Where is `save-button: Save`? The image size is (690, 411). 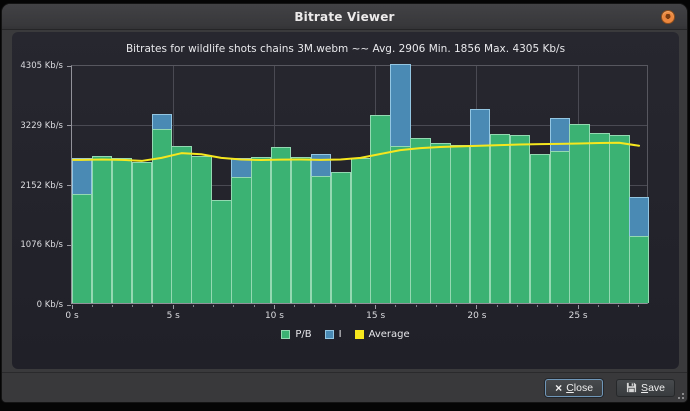
save-button: Save is located at coordinates (645, 387).